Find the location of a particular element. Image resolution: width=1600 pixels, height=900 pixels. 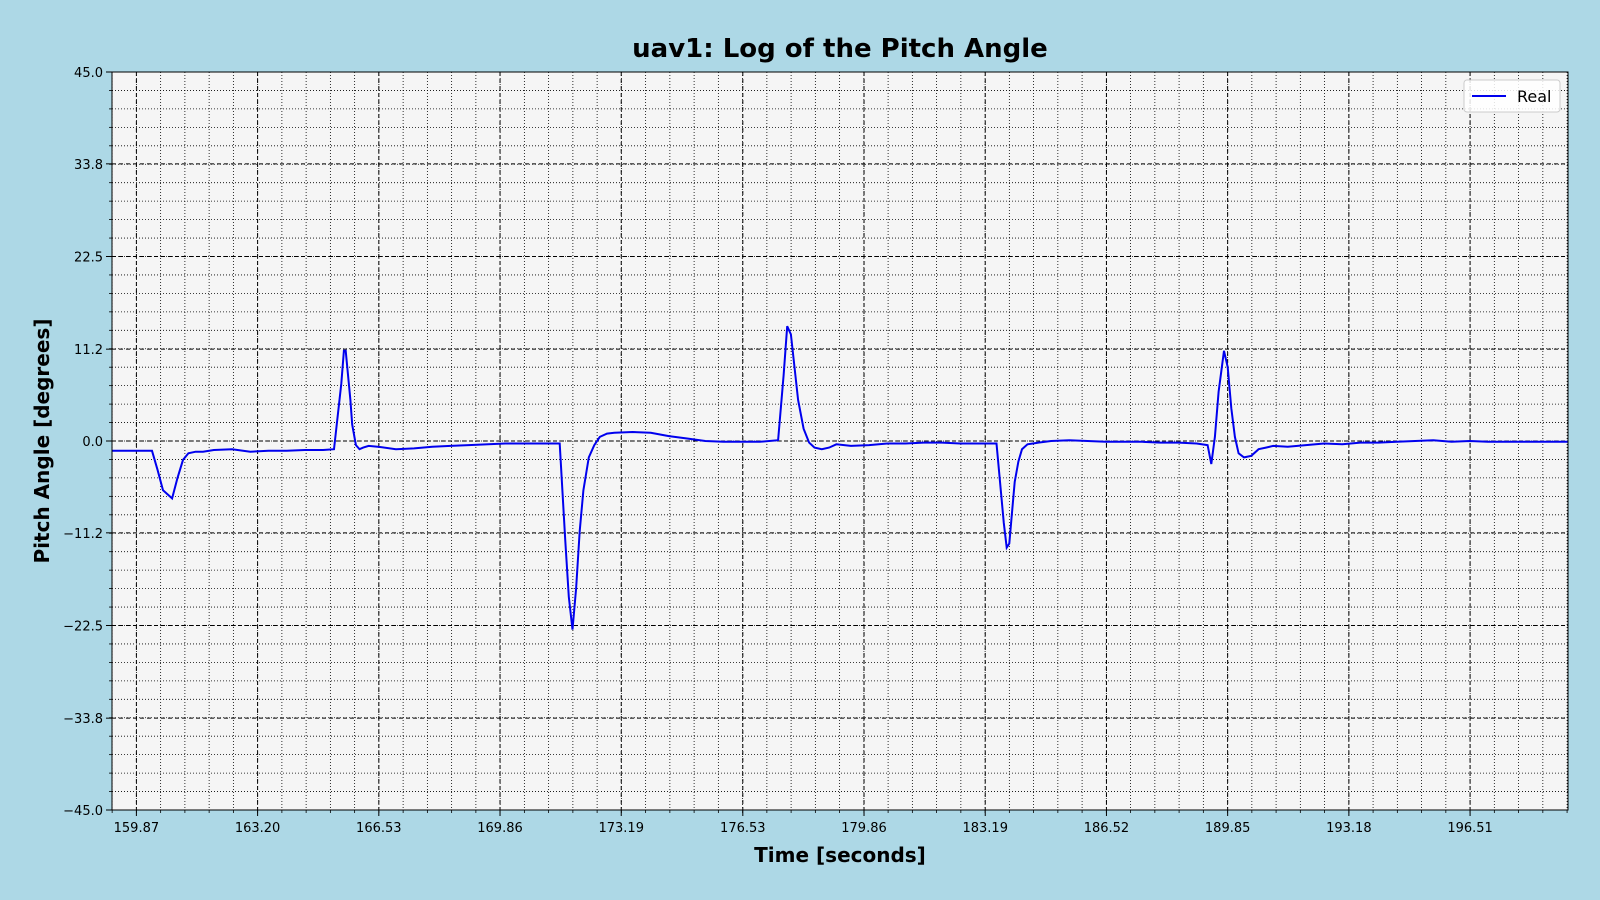

legend-box is located at coordinates (1512, 96).